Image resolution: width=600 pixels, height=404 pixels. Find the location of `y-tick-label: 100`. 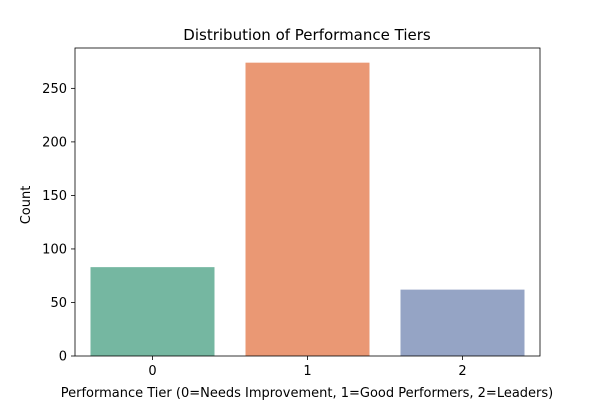

y-tick-label: 100 is located at coordinates (54, 249).